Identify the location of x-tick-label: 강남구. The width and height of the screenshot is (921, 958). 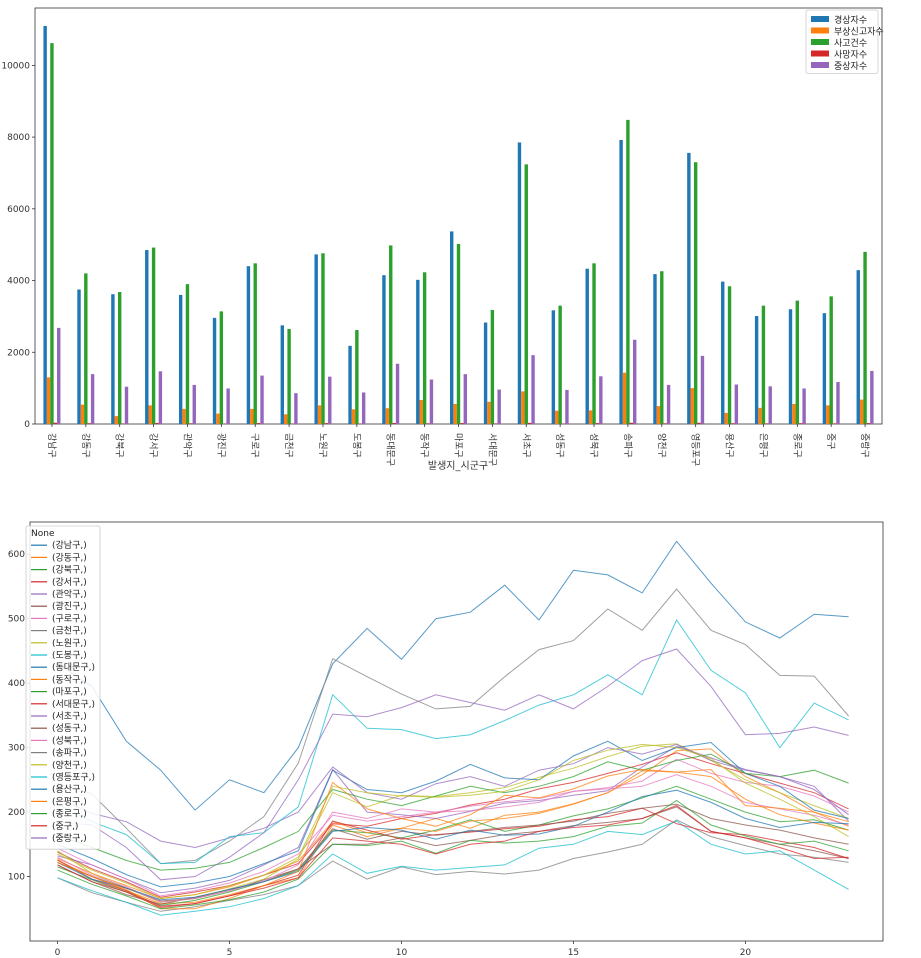
(51, 445).